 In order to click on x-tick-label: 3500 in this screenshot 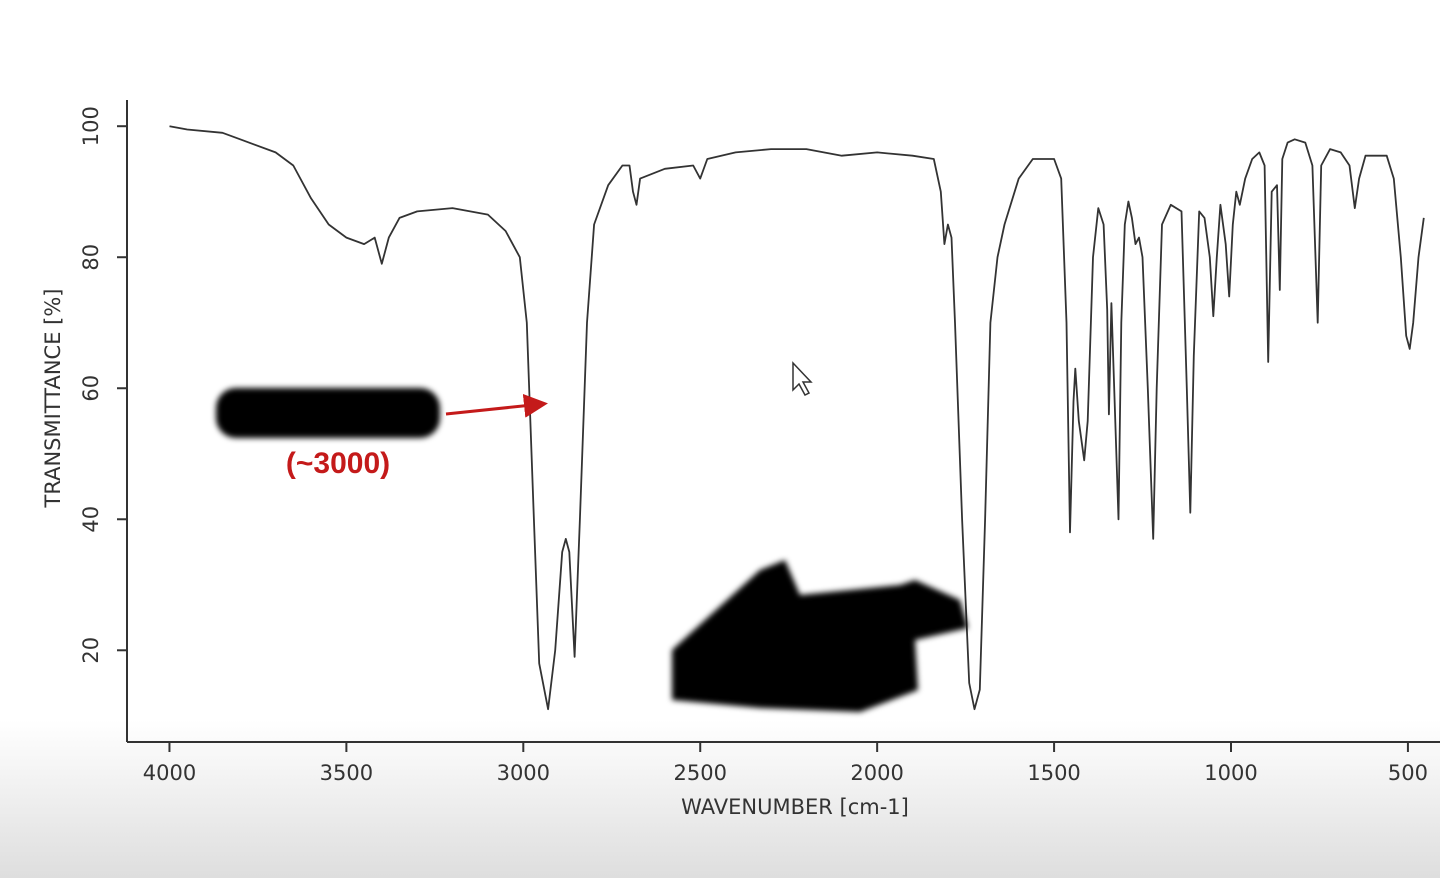, I will do `click(346, 773)`.